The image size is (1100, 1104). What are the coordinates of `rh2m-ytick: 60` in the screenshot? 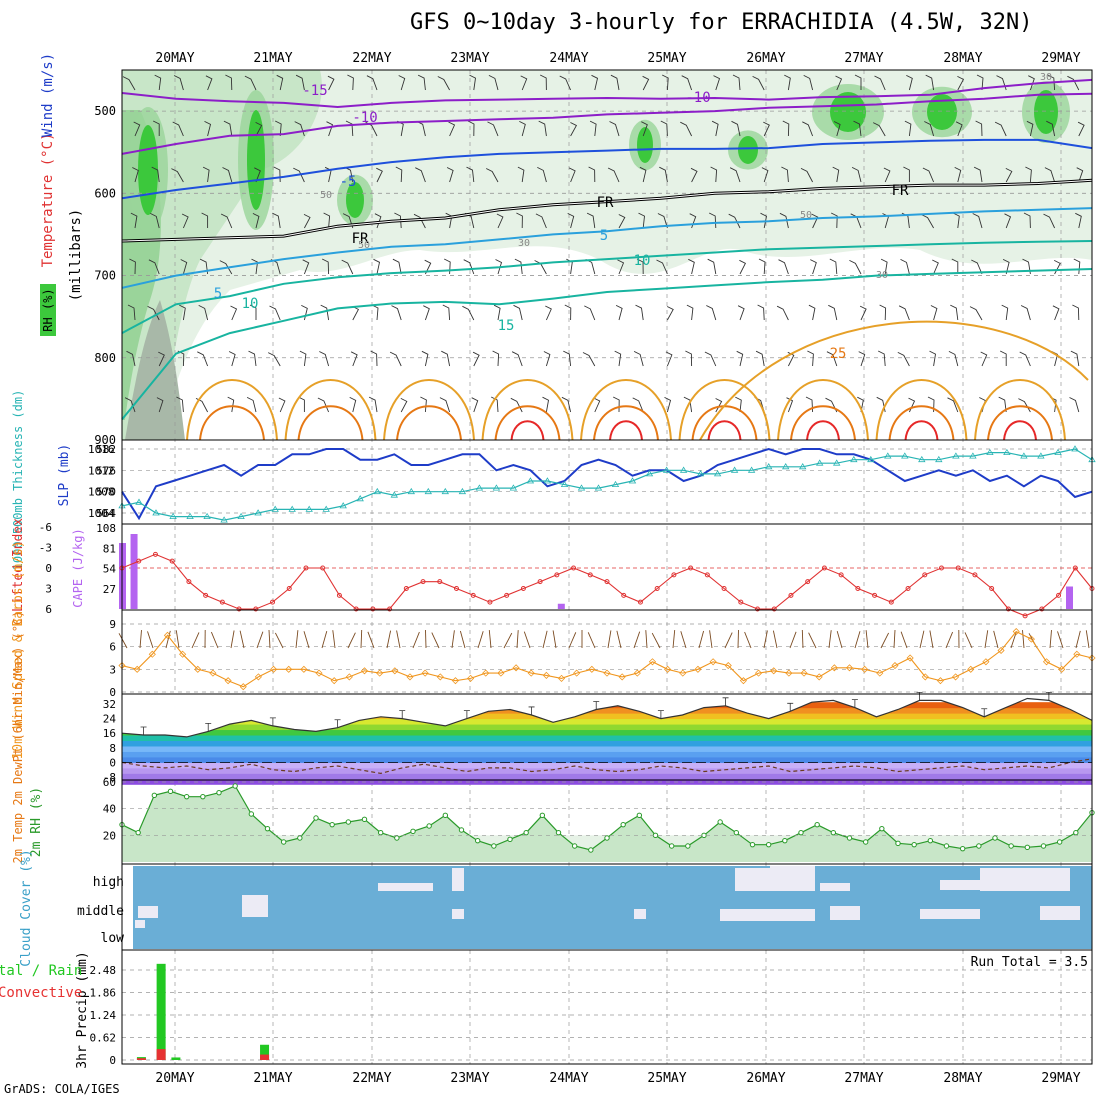 It's located at (109, 782).